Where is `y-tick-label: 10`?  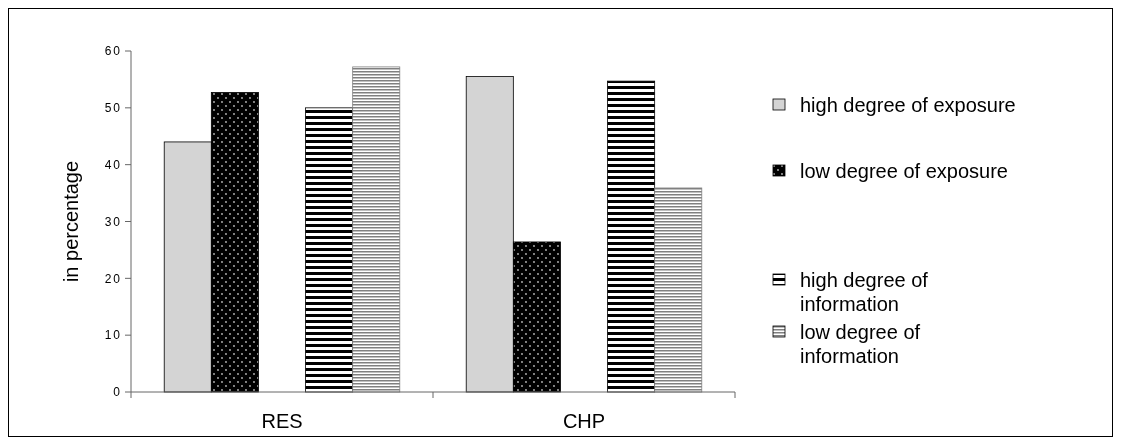
y-tick-label: 10 is located at coordinates (113, 335).